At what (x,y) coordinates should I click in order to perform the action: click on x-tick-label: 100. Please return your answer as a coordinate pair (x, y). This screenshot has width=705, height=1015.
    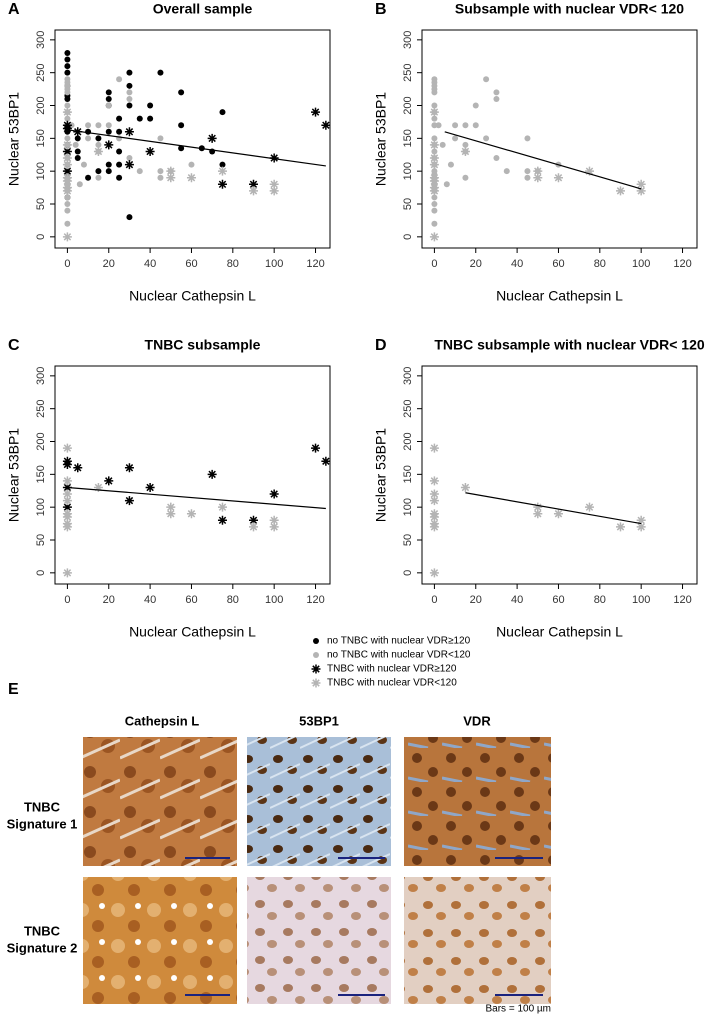
    Looking at the image, I should click on (641, 600).